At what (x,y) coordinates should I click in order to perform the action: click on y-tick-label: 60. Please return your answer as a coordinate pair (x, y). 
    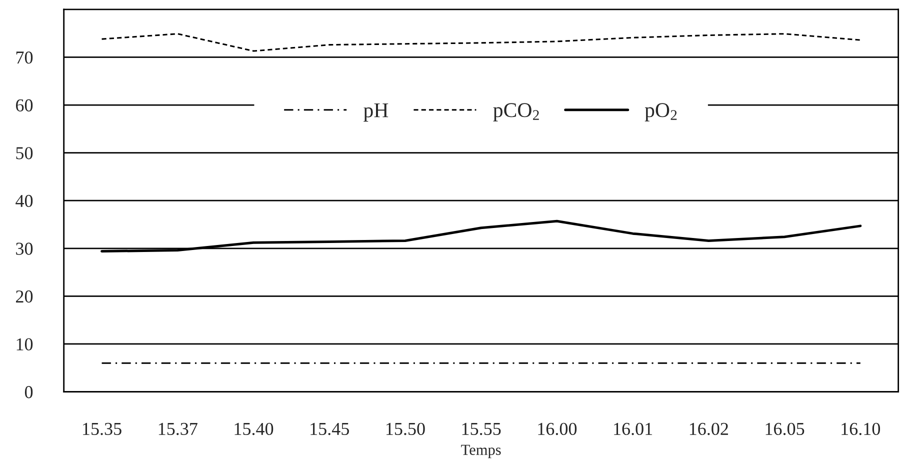
    Looking at the image, I should click on (24, 105).